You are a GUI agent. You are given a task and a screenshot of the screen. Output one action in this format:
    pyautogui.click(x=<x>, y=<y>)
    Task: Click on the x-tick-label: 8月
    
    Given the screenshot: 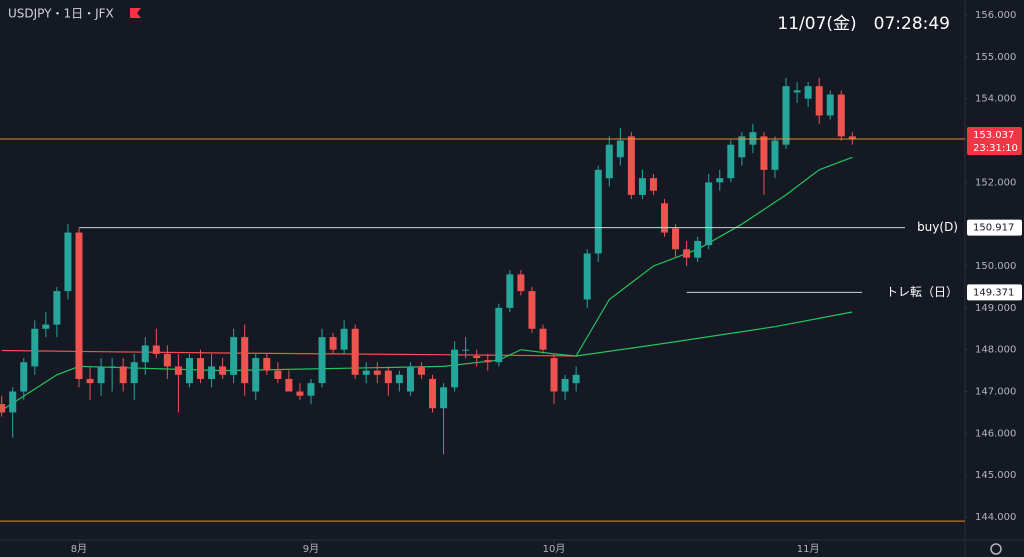 What is the action you would take?
    pyautogui.click(x=79, y=549)
    